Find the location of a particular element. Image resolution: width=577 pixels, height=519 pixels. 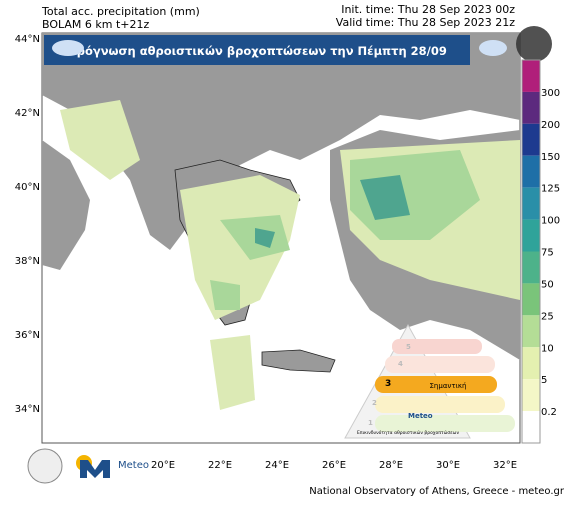

legend-level: 5 is located at coordinates (408, 347).